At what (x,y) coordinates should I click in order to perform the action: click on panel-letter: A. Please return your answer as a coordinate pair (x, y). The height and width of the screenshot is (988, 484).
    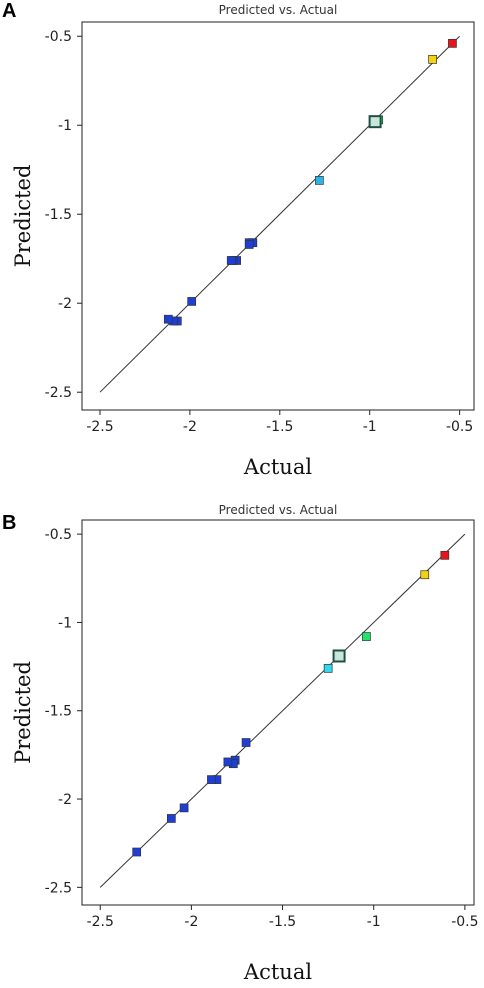
    Looking at the image, I should click on (9, 11).